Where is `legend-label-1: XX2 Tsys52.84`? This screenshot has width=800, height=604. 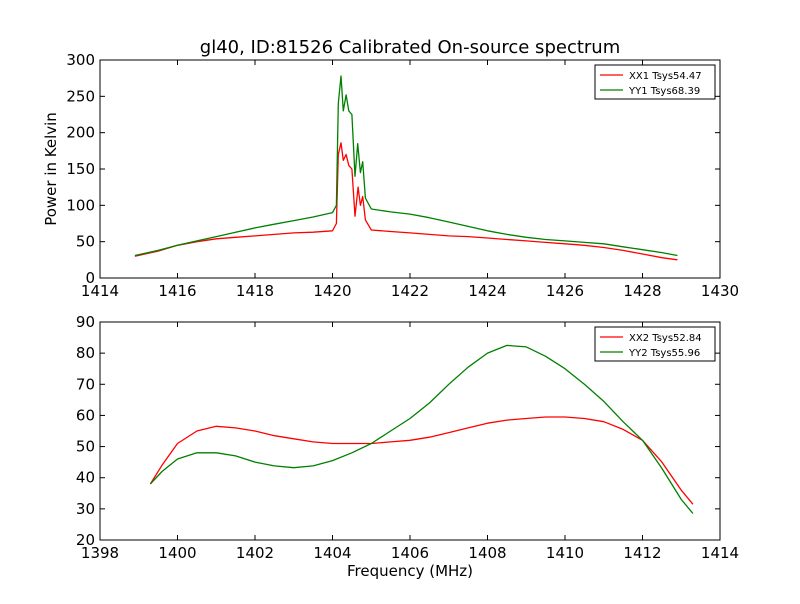
legend-label-1: XX2 Tsys52.84 is located at coordinates (665, 338).